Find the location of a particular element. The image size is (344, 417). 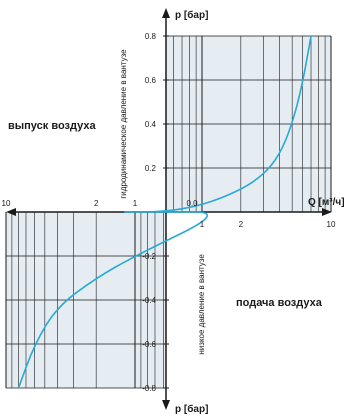

y-tick-label: 0.2 is located at coordinates (151, 168).